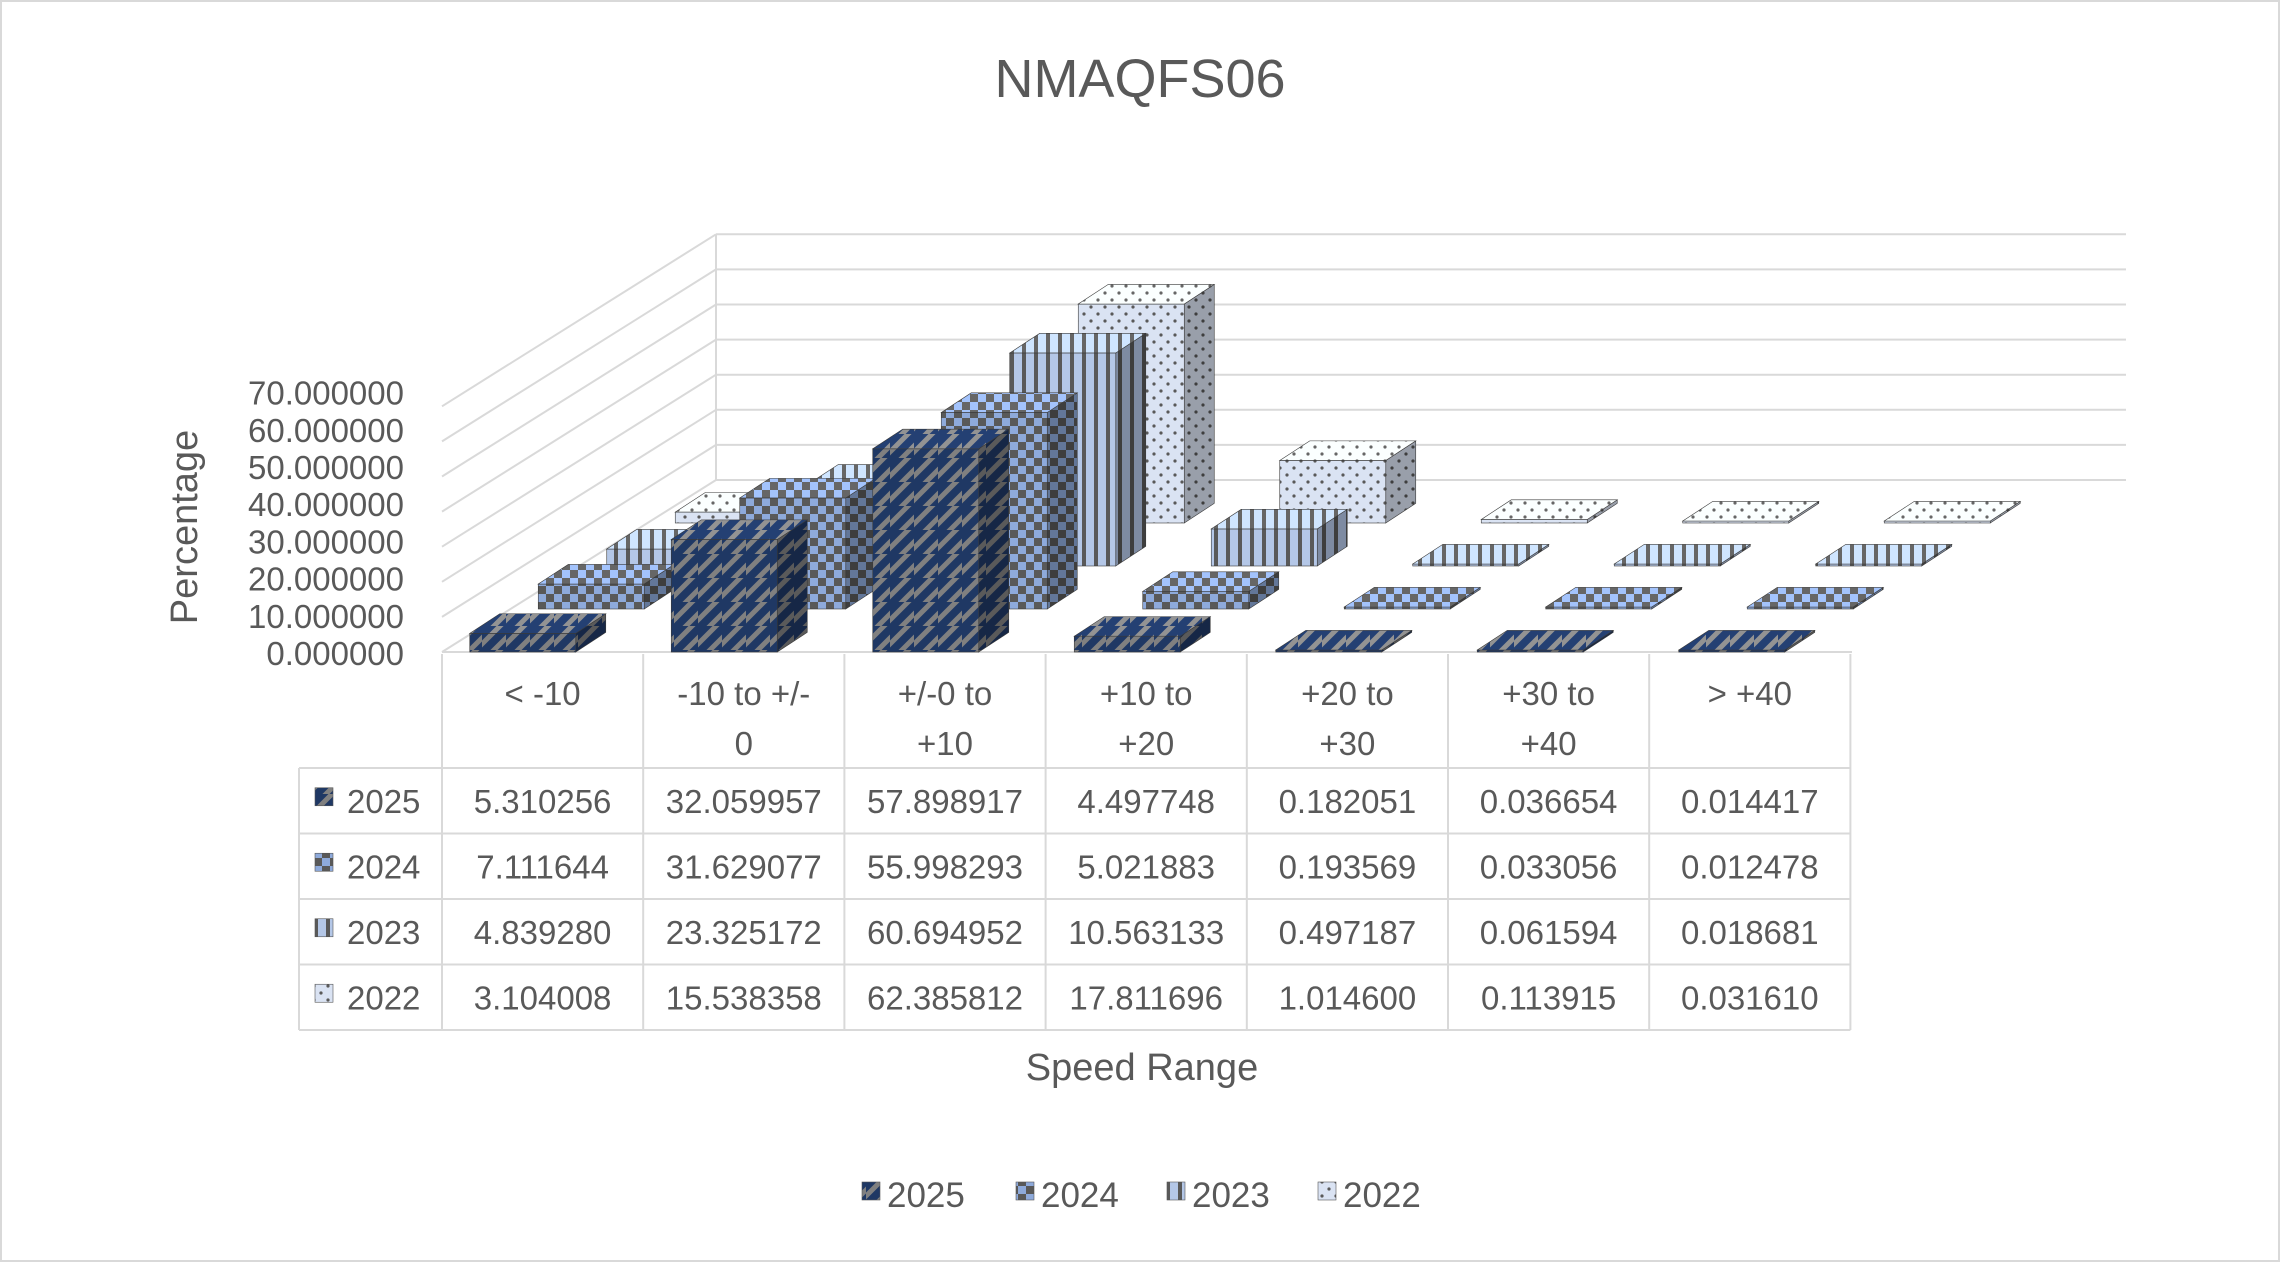 This screenshot has height=1262, width=2280. I want to click on y-tick-label: 10.000000, so click(326, 616).